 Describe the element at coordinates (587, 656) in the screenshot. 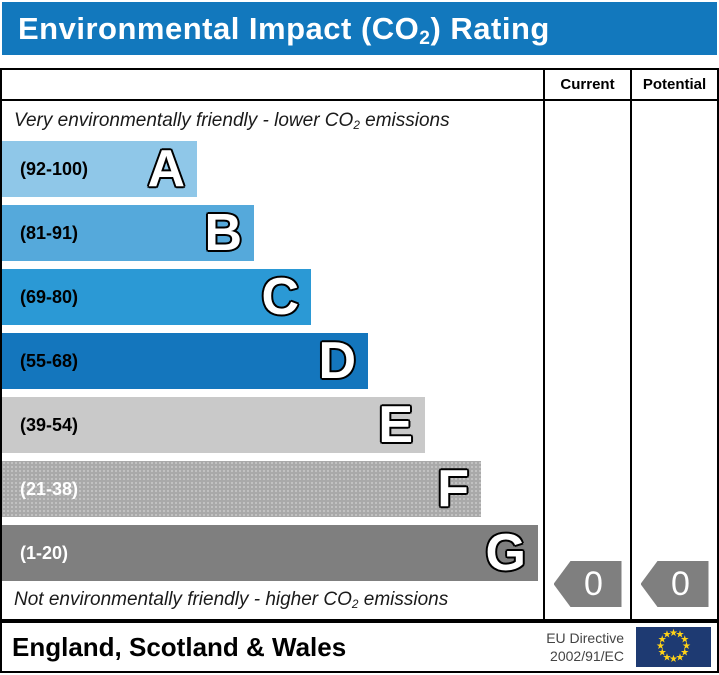

I see `eu-directive-line2: 2002/91/EC` at that location.